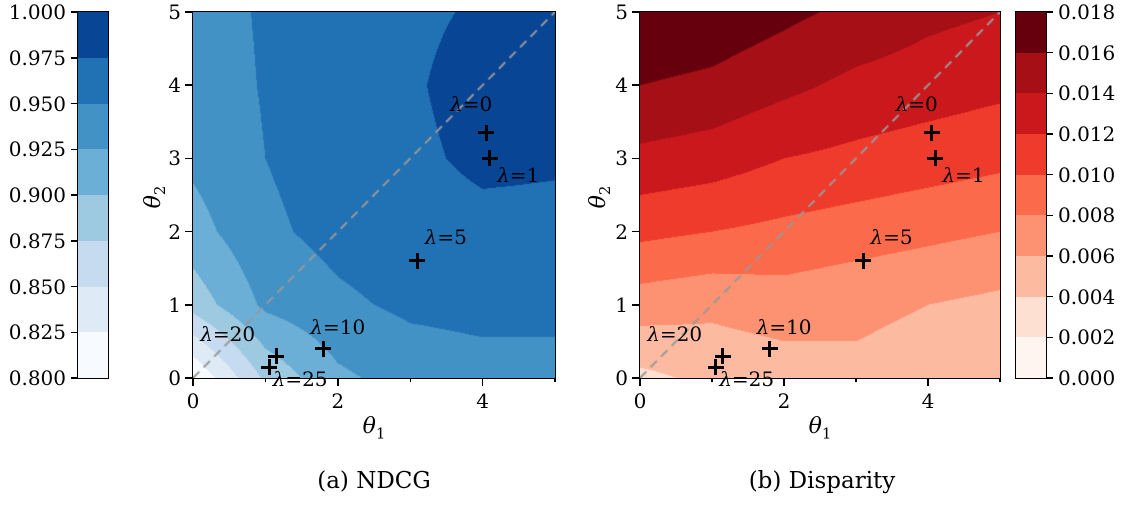  Describe the element at coordinates (898, 236) in the screenshot. I see `annotation-value: =5` at that location.